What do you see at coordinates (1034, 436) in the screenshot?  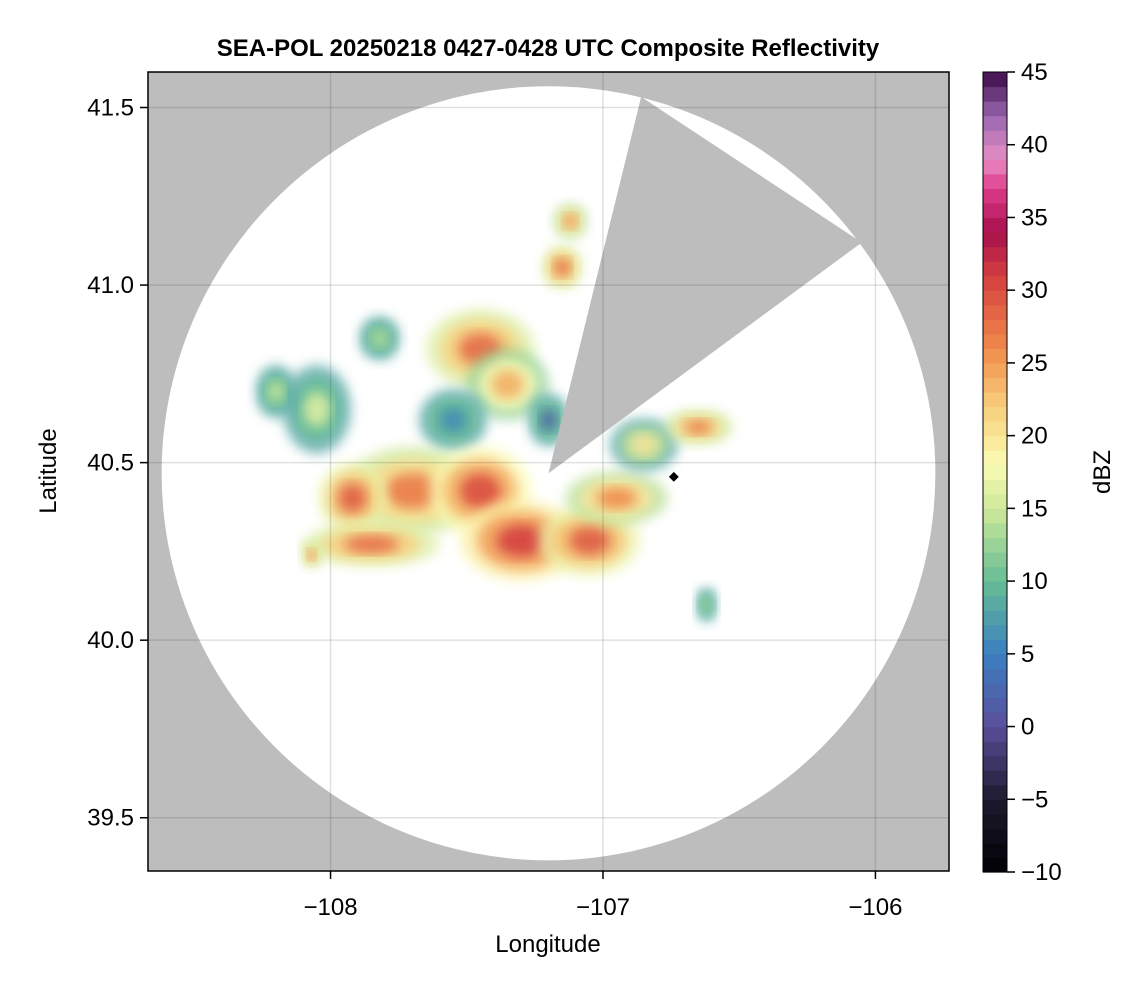 I see `colorbar-tick-label: 20` at bounding box center [1034, 436].